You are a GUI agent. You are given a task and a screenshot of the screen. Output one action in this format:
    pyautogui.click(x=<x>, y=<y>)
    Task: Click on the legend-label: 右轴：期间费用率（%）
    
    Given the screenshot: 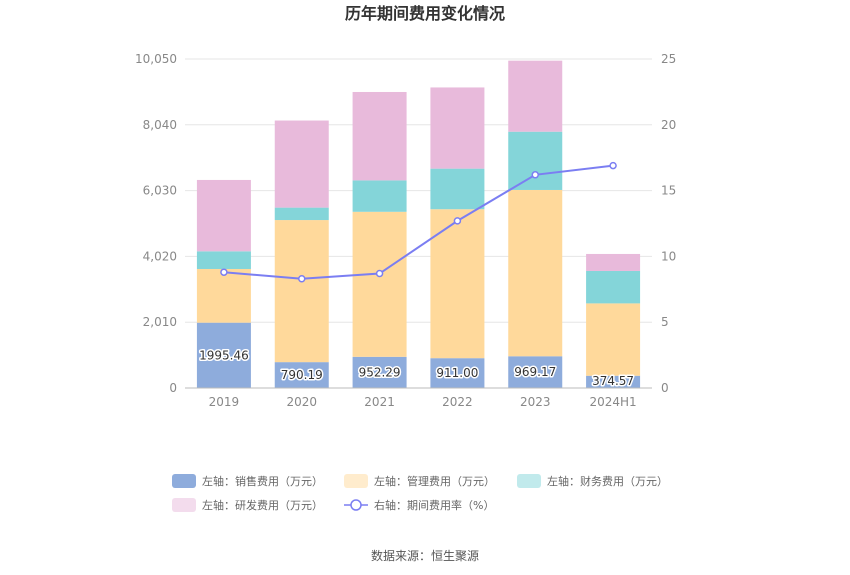 What is the action you would take?
    pyautogui.click(x=434, y=505)
    